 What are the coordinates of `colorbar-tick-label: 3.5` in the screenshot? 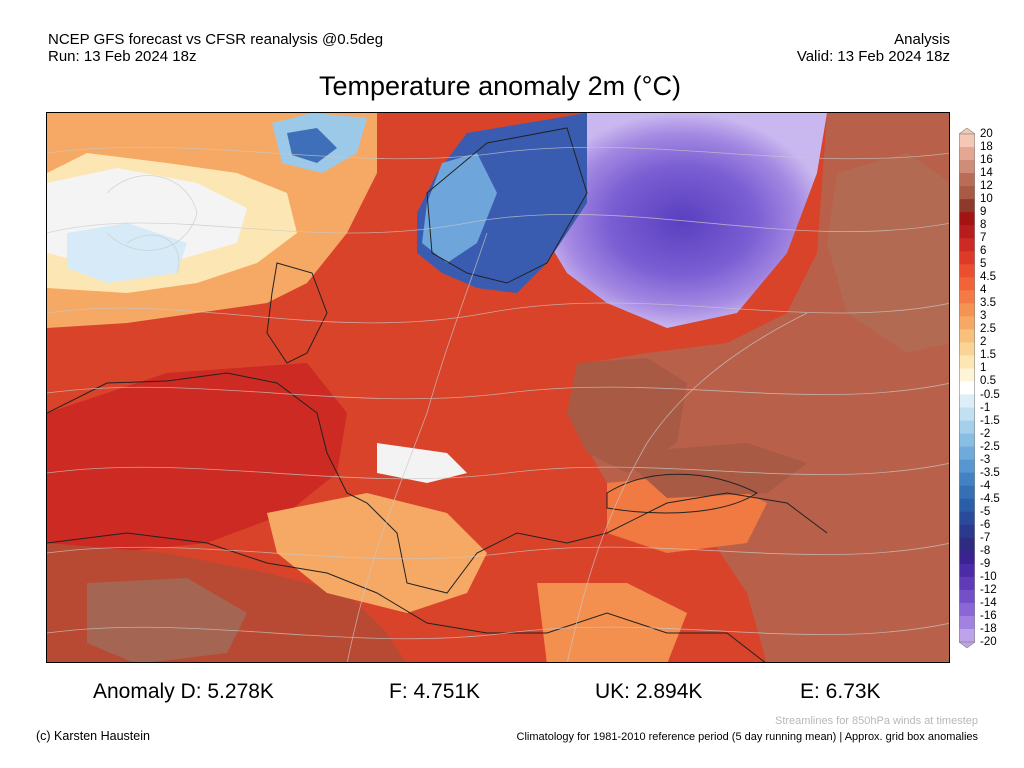 It's located at (988, 303).